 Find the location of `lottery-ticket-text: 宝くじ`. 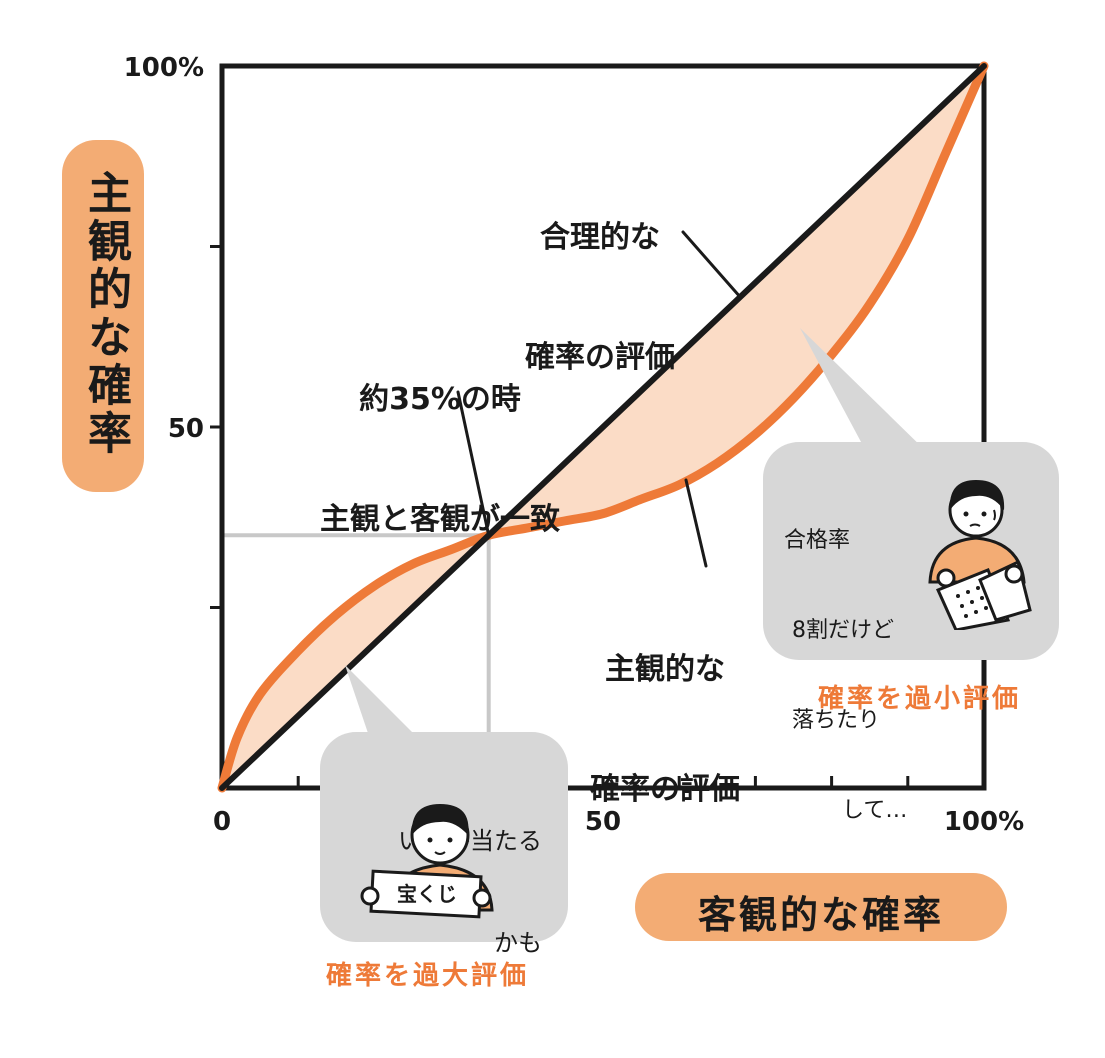

lottery-ticket-text: 宝くじ is located at coordinates (427, 894).